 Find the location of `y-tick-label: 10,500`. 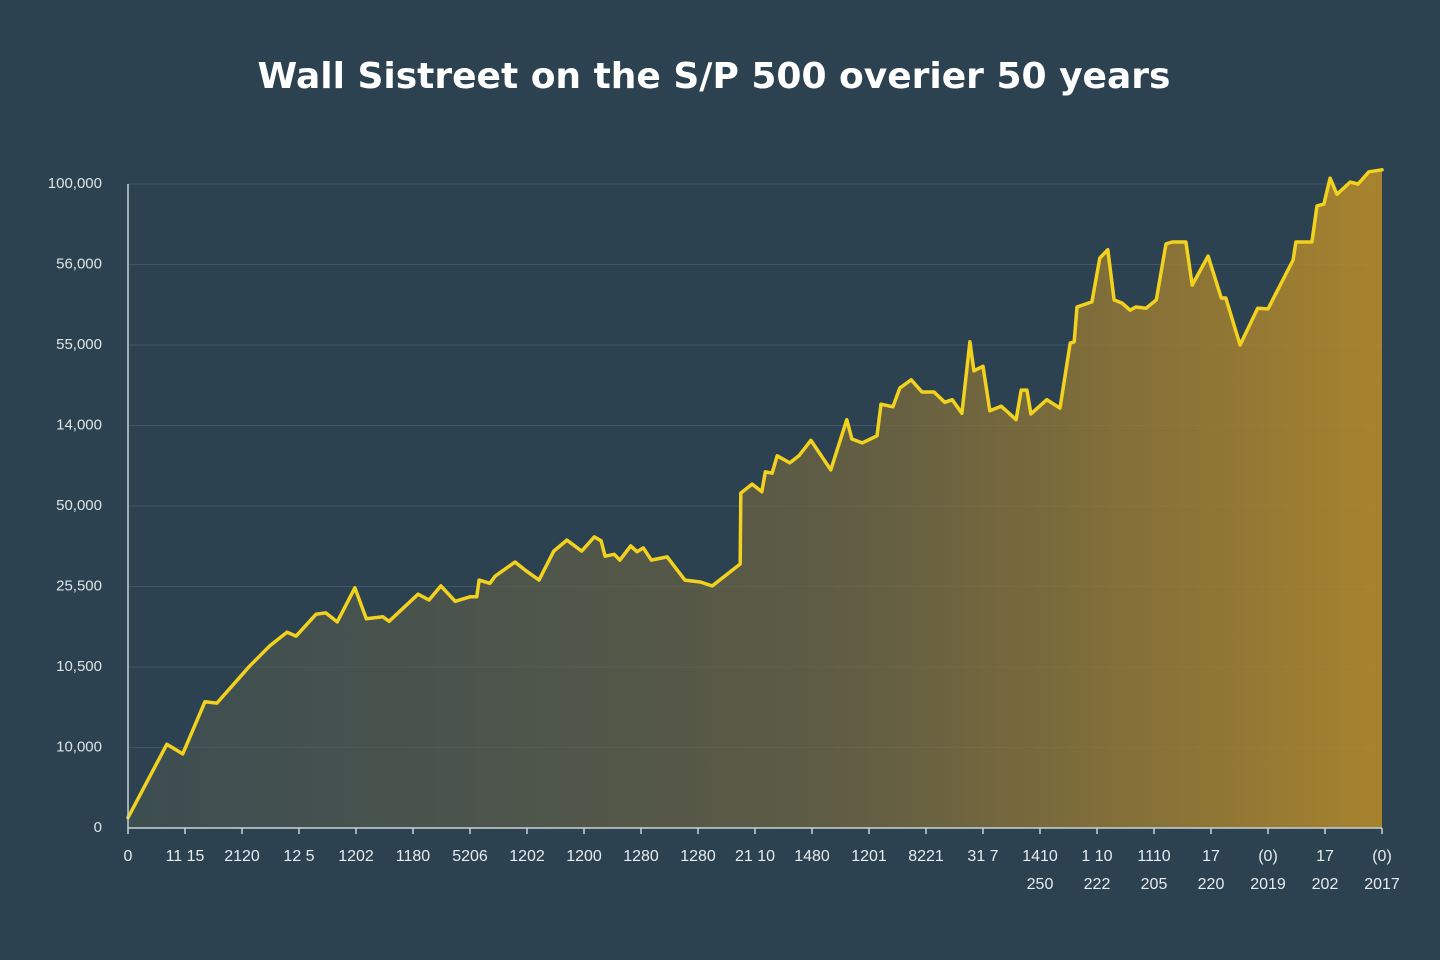

y-tick-label: 10,500 is located at coordinates (79, 666).